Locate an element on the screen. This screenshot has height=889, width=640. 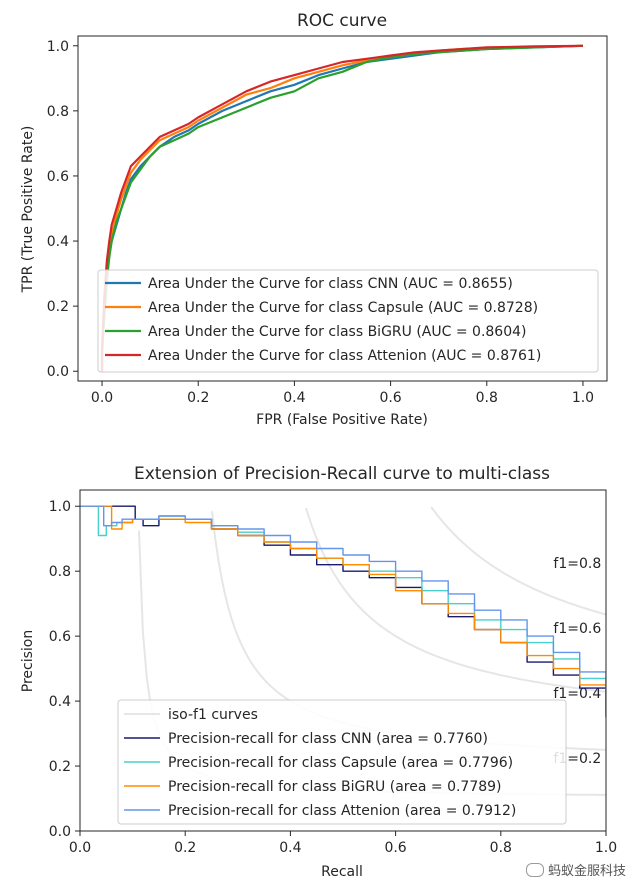
watermark: 蚂蚁金服科技 is located at coordinates (575, 869).